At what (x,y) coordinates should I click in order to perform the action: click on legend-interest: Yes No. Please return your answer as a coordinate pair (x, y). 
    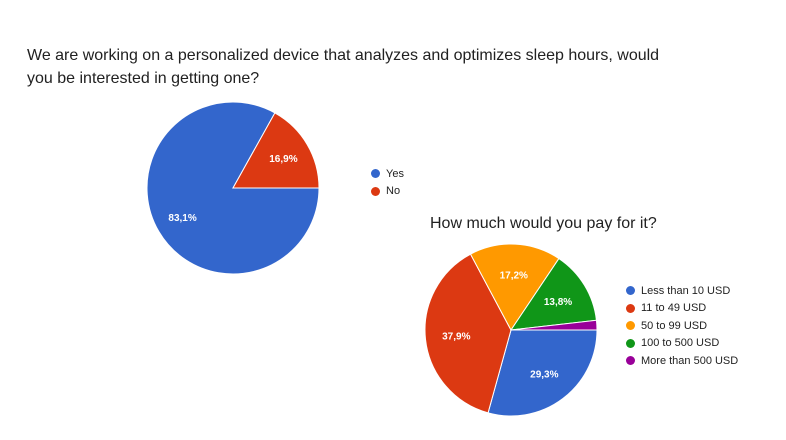
    Looking at the image, I should click on (387, 182).